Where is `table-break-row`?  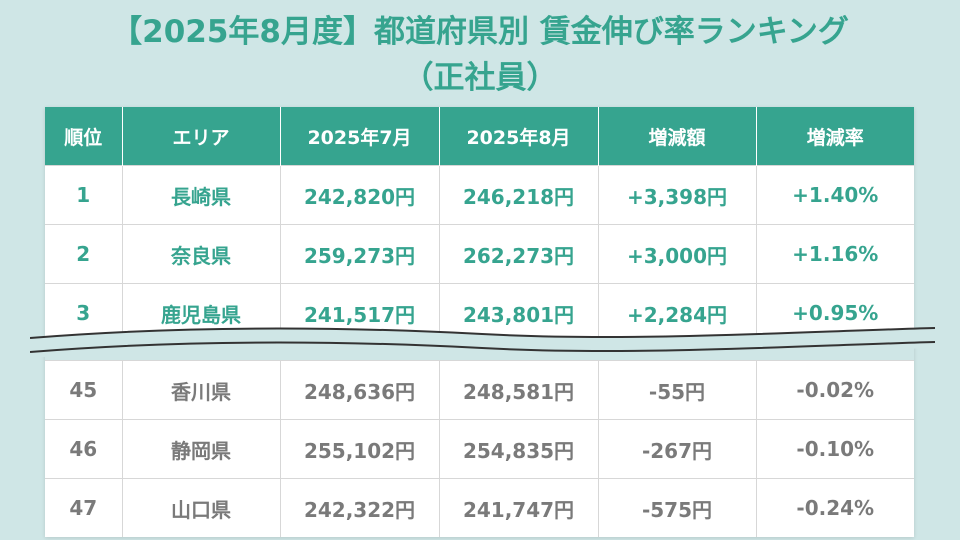
table-break-row is located at coordinates (479, 351).